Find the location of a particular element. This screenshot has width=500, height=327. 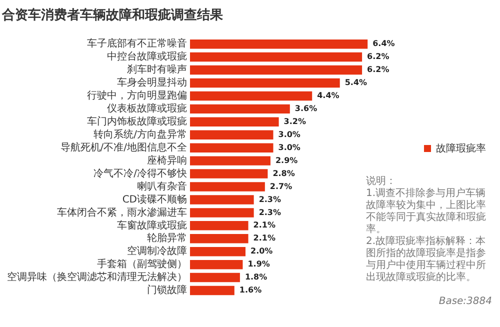

y-tick-label: 仪表板故障或瑕疵 is located at coordinates (147, 108).